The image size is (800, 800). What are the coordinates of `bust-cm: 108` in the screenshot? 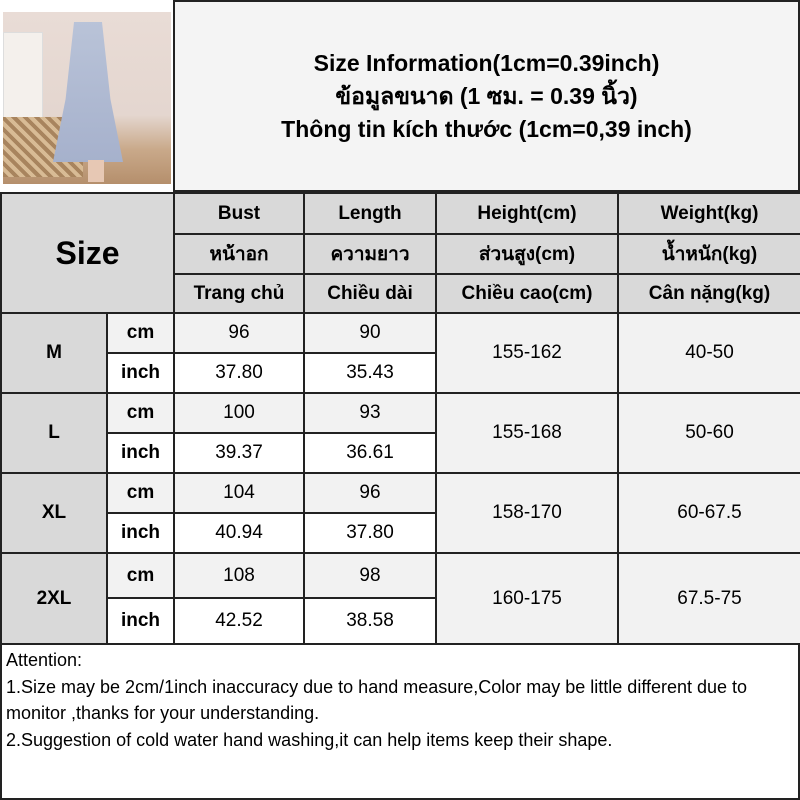 It's located at (239, 575).